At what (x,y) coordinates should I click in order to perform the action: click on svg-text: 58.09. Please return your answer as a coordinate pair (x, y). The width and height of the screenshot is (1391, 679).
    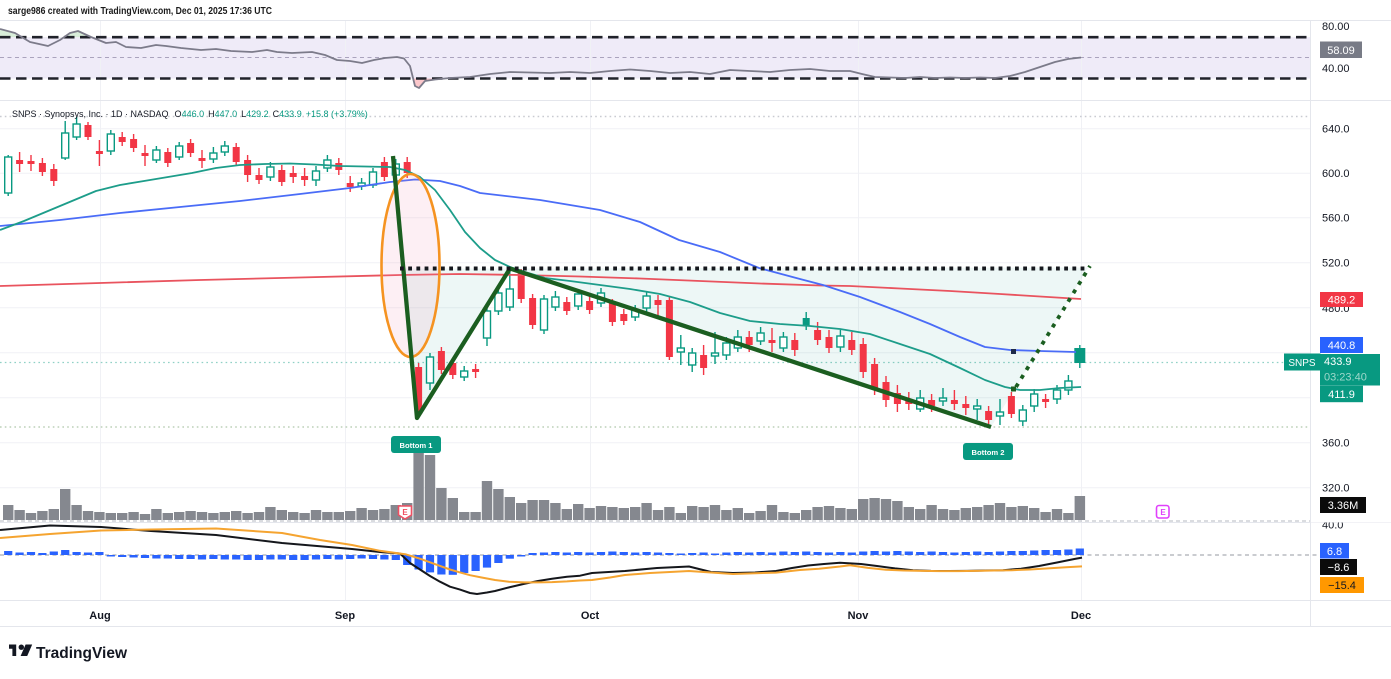
    Looking at the image, I should click on (1341, 51).